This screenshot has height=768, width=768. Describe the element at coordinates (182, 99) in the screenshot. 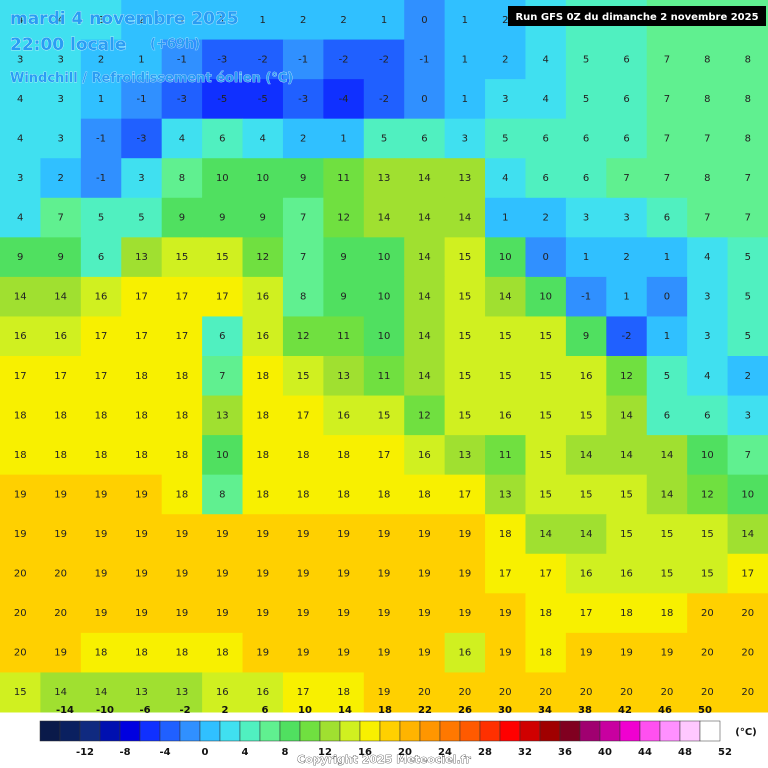

I see `cell-value: -3` at that location.